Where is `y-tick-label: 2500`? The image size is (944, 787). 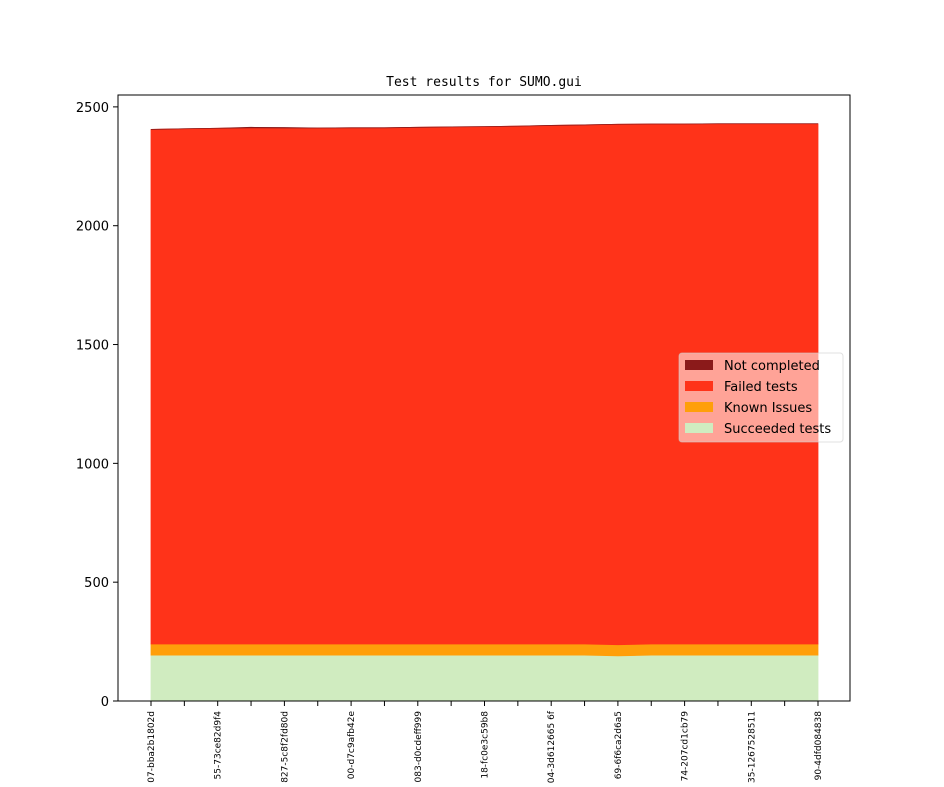
y-tick-label: 2500 is located at coordinates (92, 108).